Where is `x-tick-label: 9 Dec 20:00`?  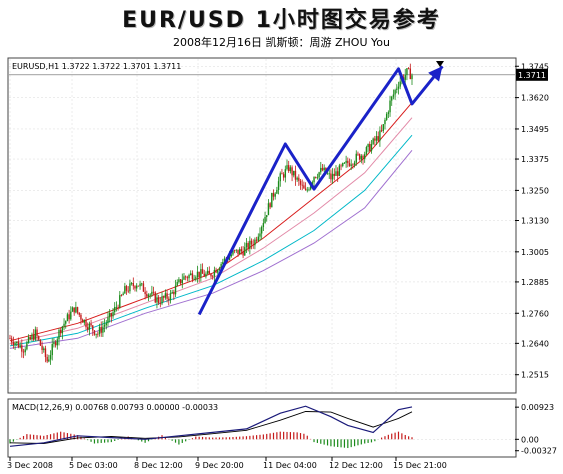
x-tick-label: 9 Dec 20:00 is located at coordinates (219, 465).